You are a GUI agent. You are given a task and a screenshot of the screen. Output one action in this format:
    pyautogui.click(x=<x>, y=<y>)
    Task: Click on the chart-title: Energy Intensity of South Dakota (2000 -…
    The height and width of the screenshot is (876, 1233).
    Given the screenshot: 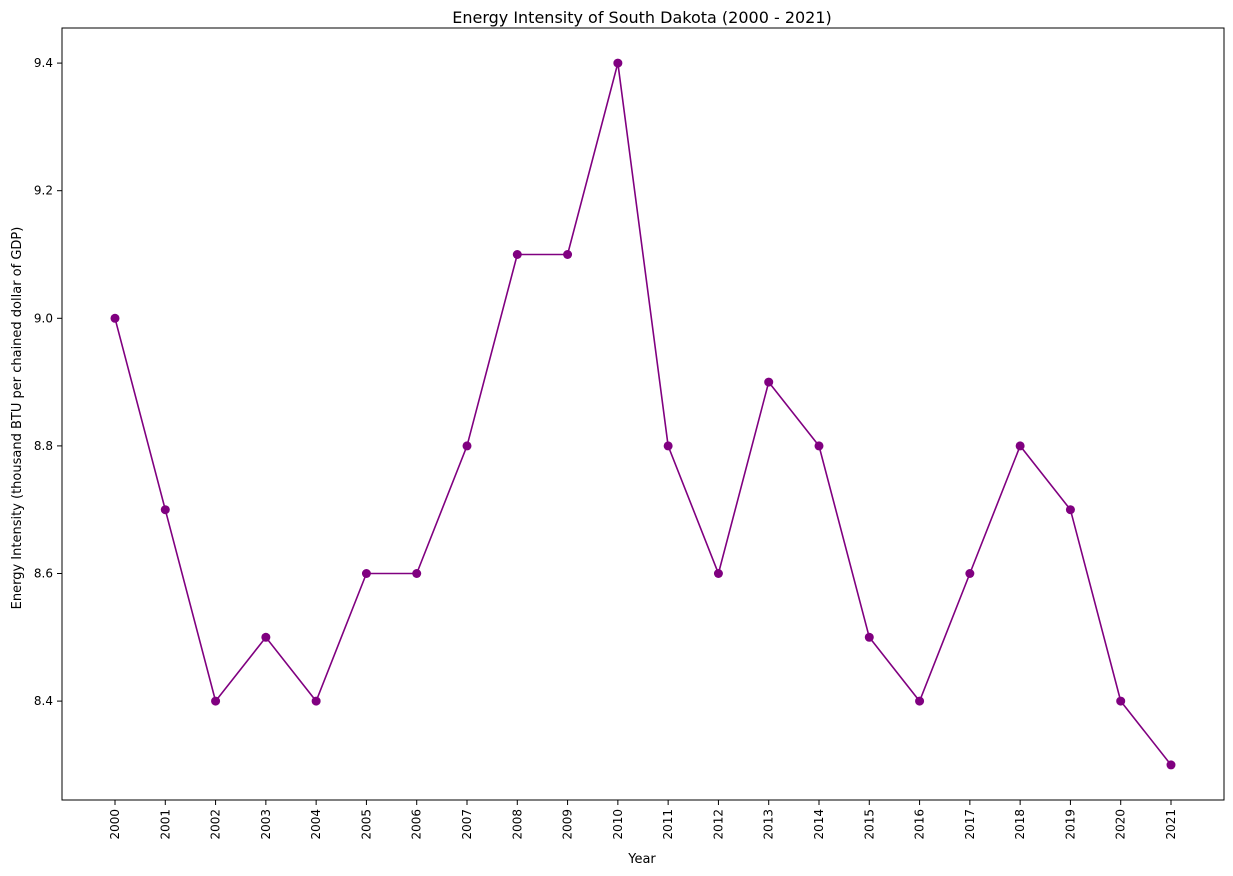 What is the action you would take?
    pyautogui.click(x=642, y=17)
    